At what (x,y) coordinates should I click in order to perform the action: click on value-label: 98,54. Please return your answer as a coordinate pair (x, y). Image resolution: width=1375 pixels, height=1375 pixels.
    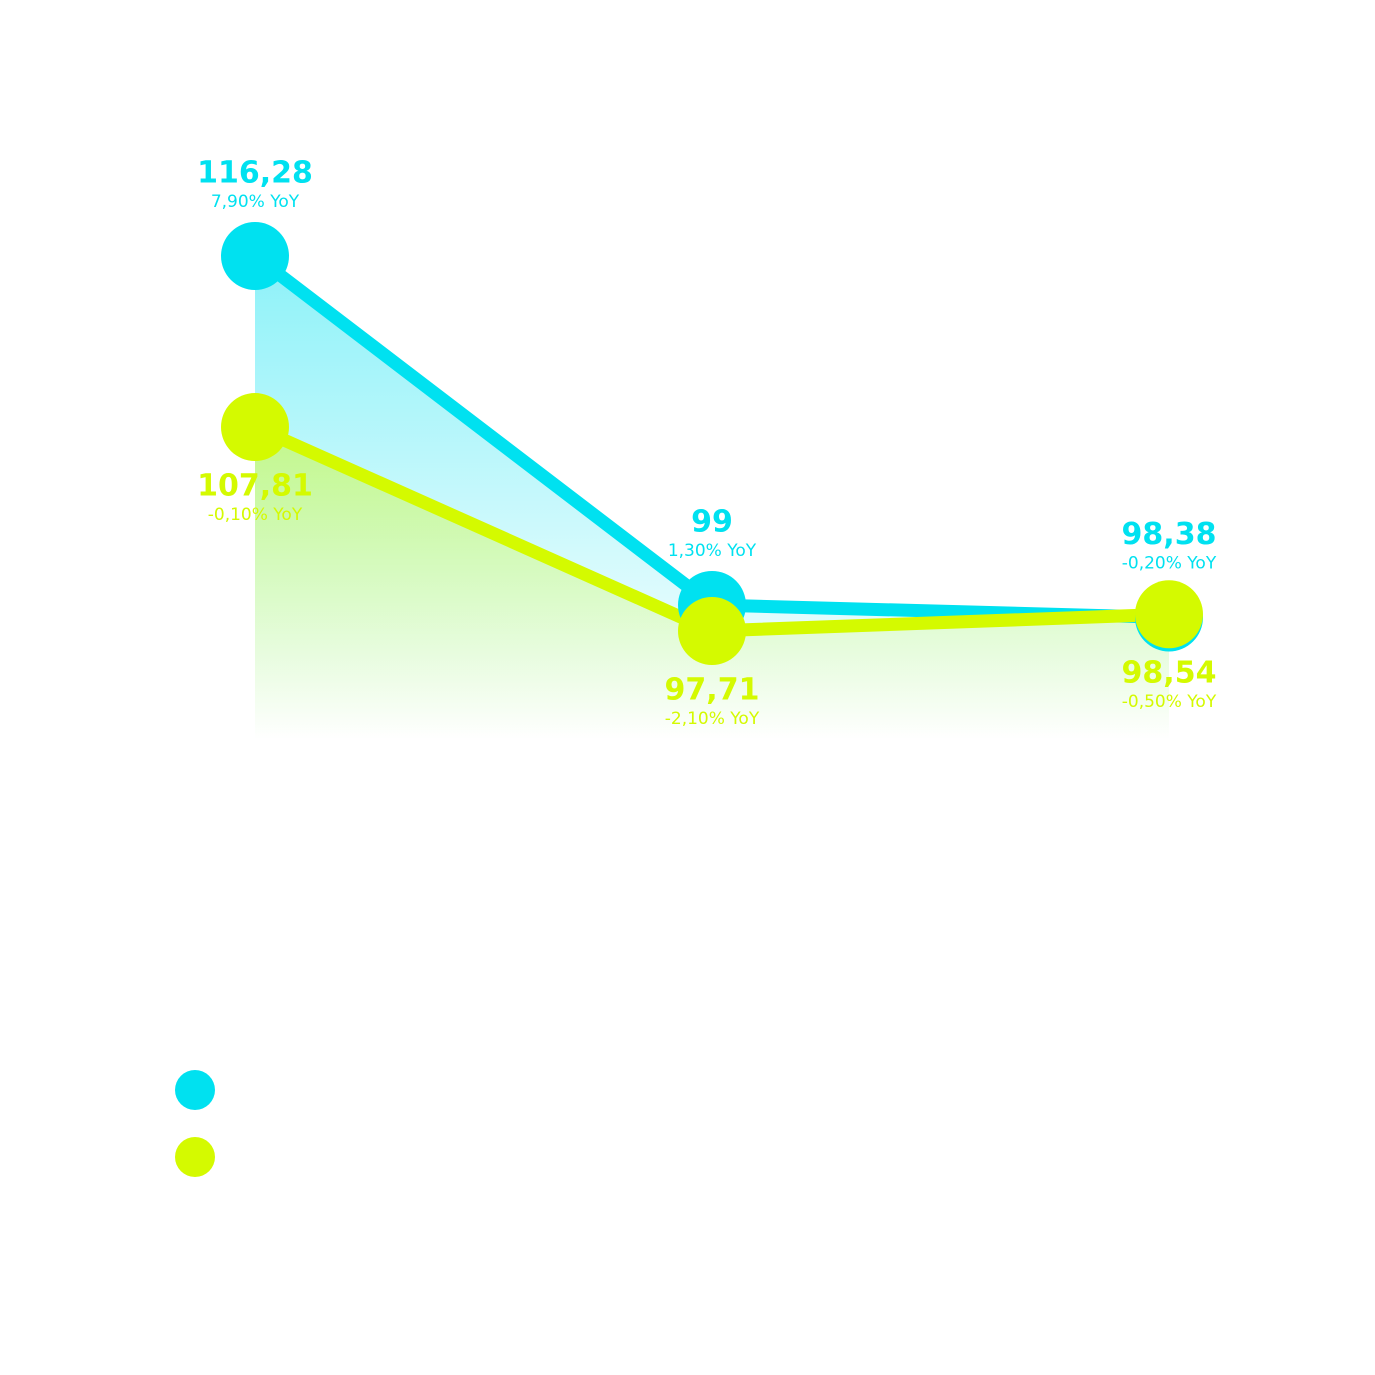
    Looking at the image, I should click on (1169, 673).